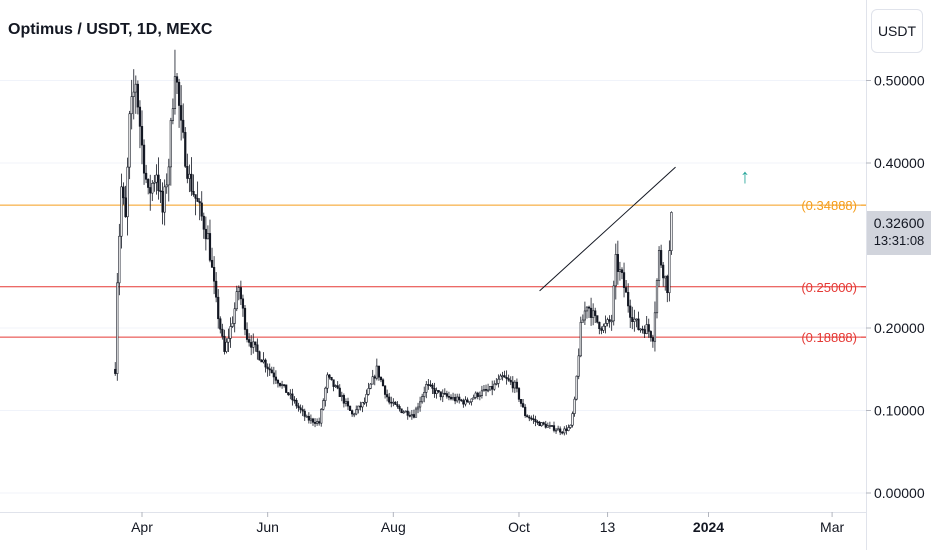  I want to click on last-price-badge: 0.32600 13:31:08, so click(899, 233).